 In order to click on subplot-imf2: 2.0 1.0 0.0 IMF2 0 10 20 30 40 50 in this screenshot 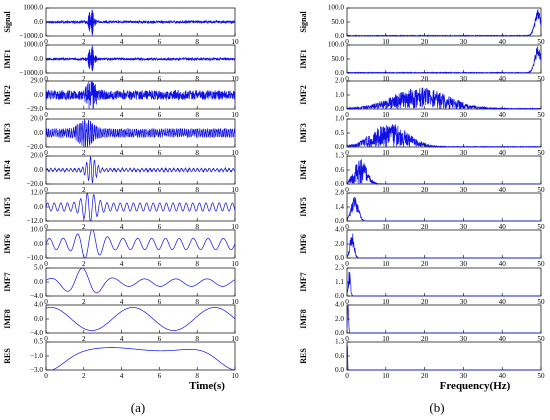, I will do `click(422, 98)`.